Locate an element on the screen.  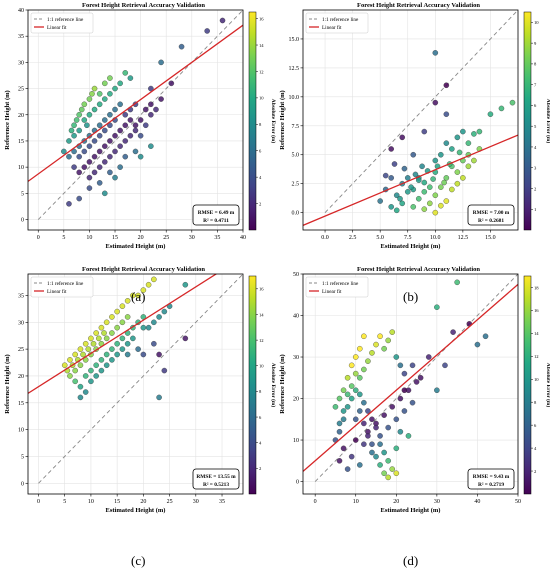
y-tick-label: 5 is located at coordinates (22, 457).